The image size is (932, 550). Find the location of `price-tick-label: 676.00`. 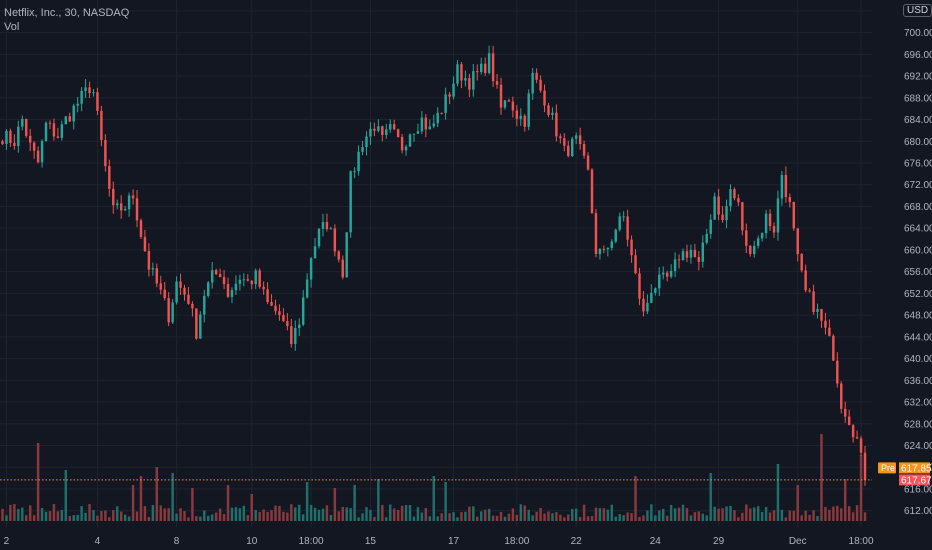

price-tick-label: 676.00 is located at coordinates (918, 163).